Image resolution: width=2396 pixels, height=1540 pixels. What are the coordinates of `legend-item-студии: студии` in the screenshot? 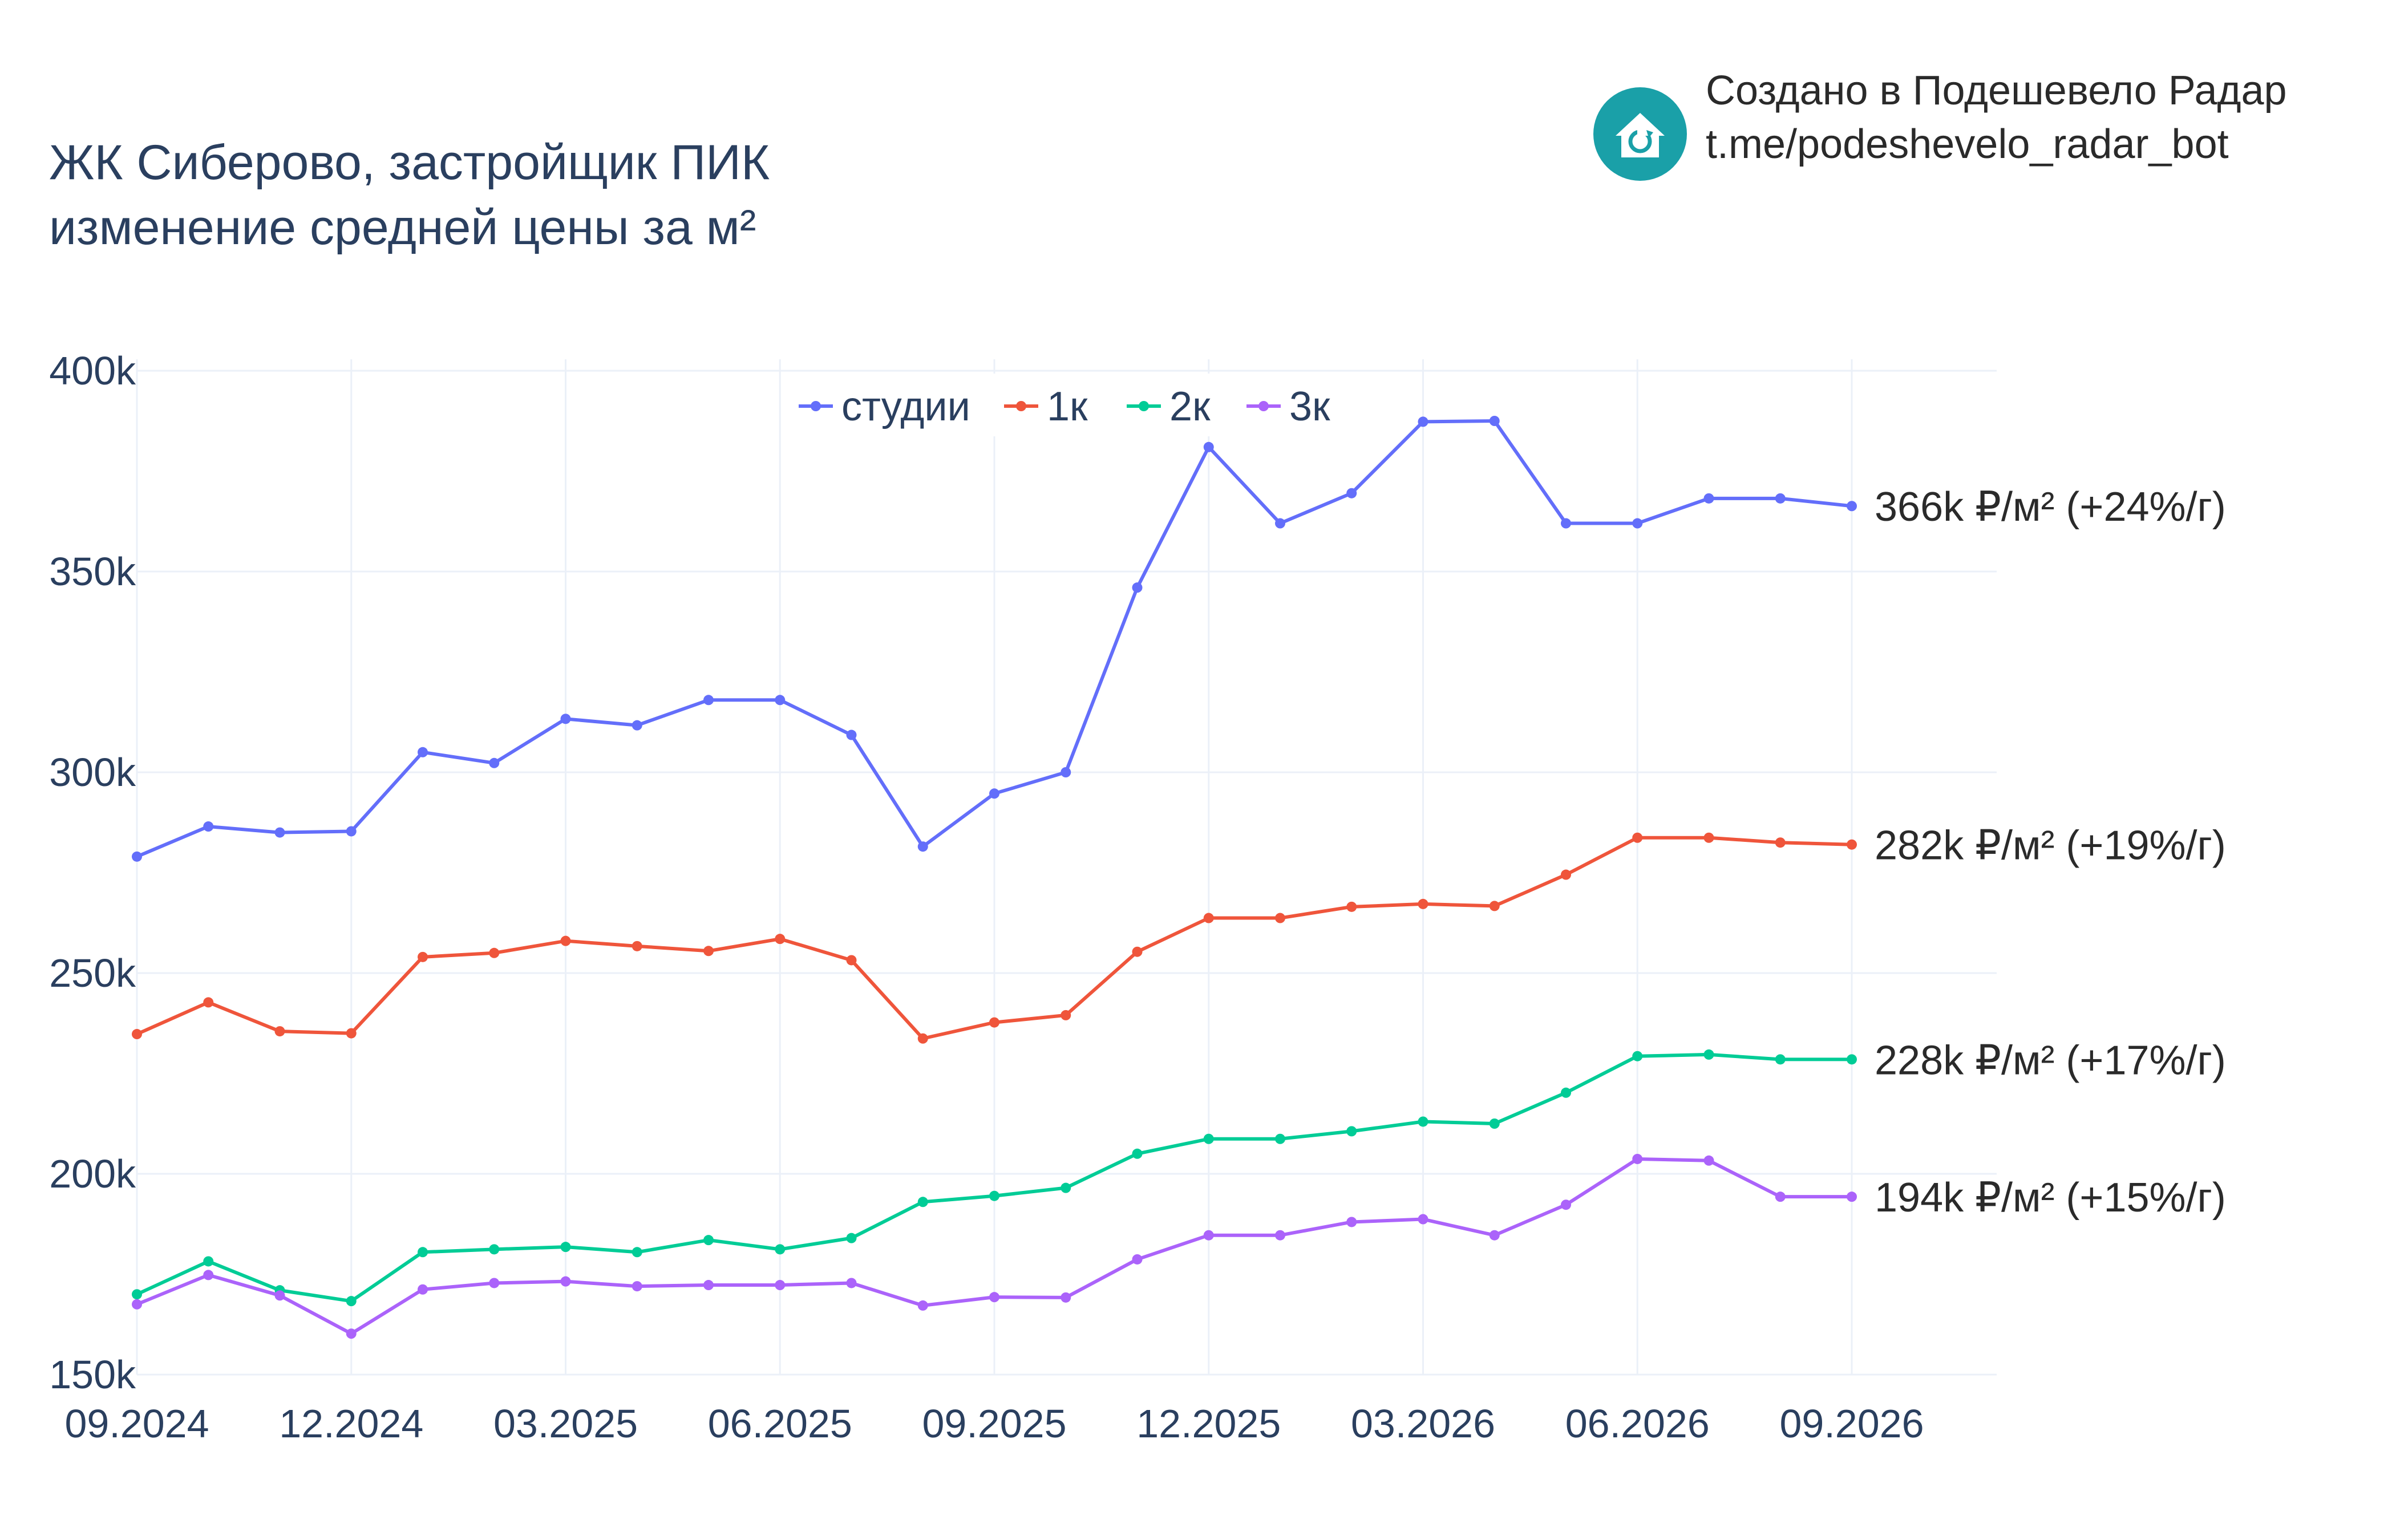 It's located at (884, 407).